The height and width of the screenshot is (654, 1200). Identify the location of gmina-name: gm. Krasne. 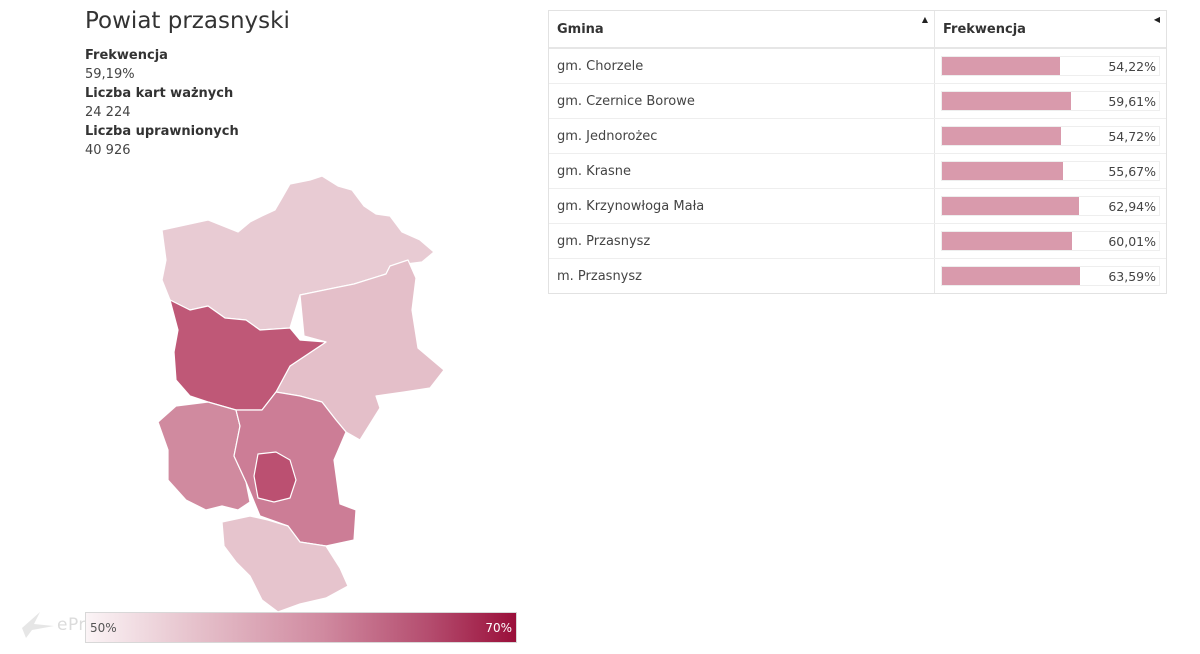
(742, 171).